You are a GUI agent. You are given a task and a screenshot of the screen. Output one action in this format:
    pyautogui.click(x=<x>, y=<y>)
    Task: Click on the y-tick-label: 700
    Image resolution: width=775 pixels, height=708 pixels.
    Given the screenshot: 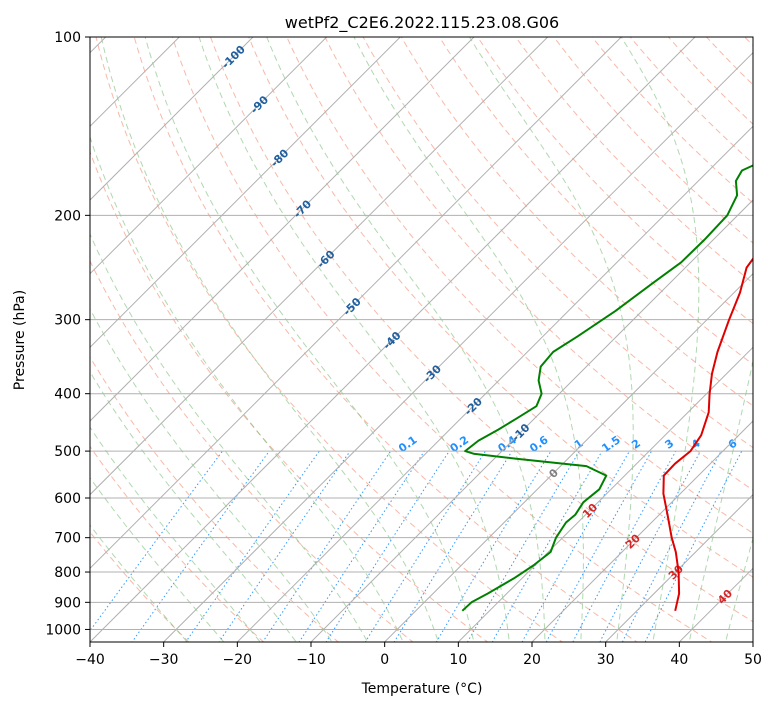 What is the action you would take?
    pyautogui.click(x=67, y=539)
    